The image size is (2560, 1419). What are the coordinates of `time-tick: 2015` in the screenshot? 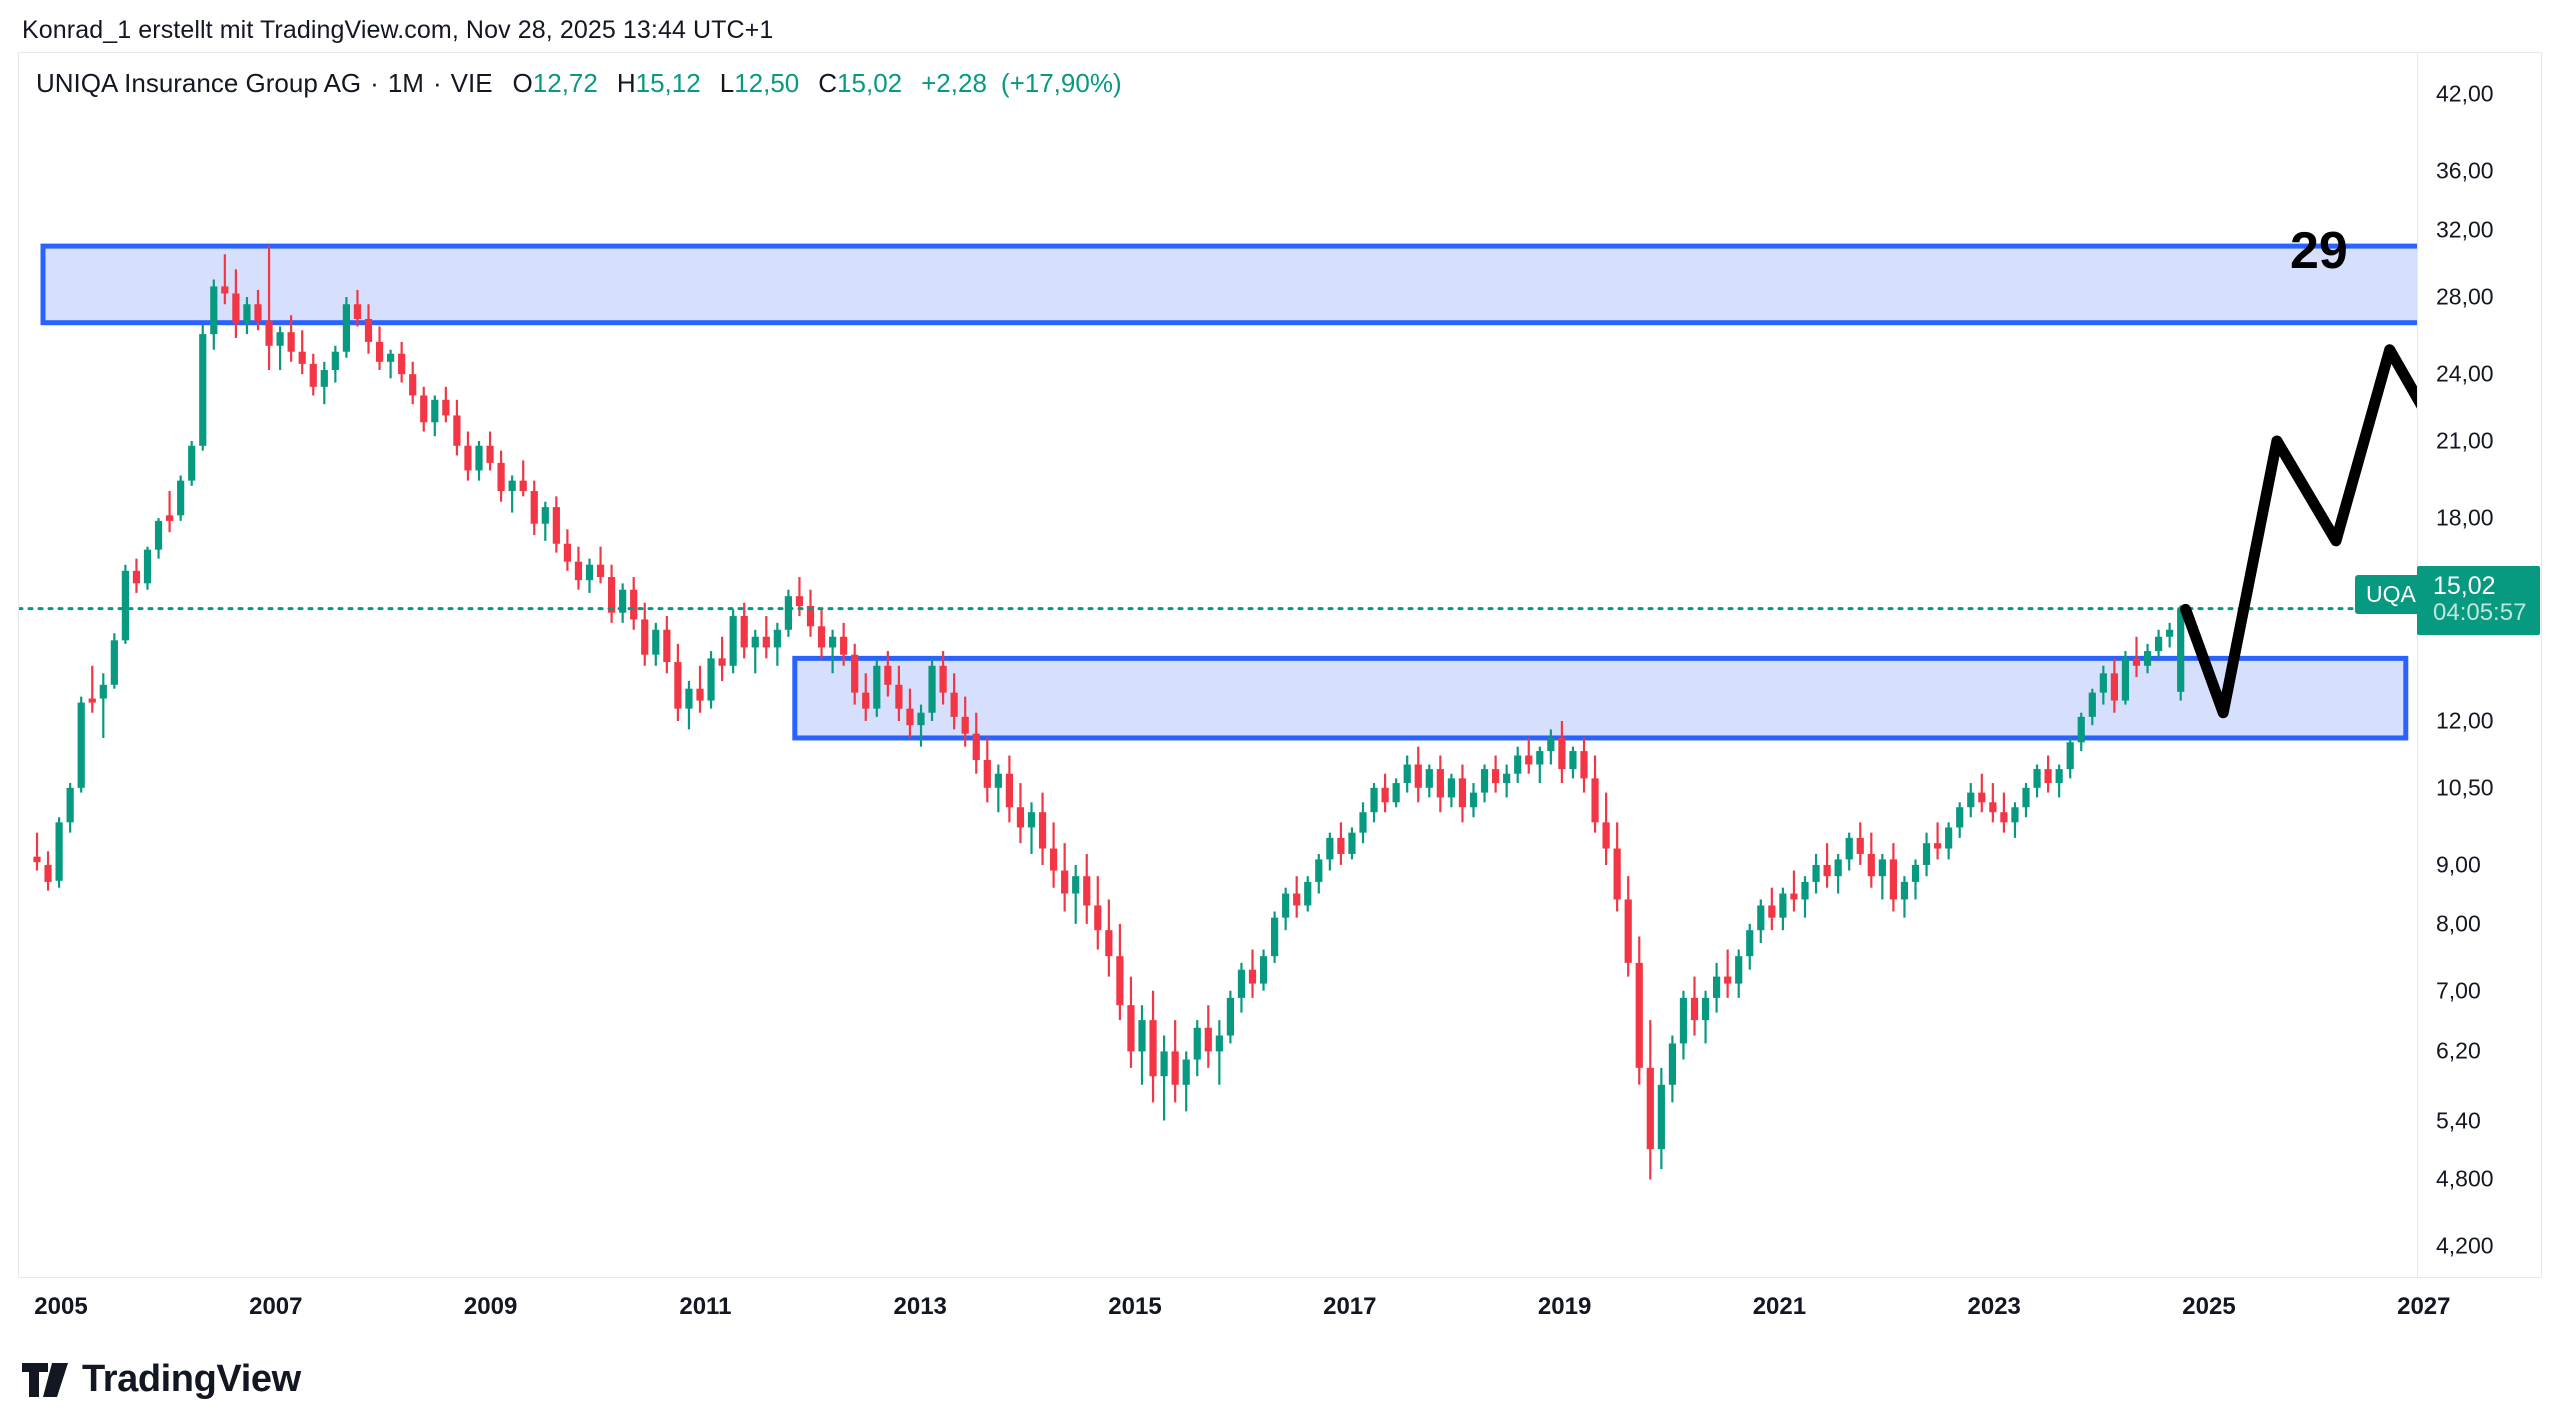 It's located at (1135, 1306).